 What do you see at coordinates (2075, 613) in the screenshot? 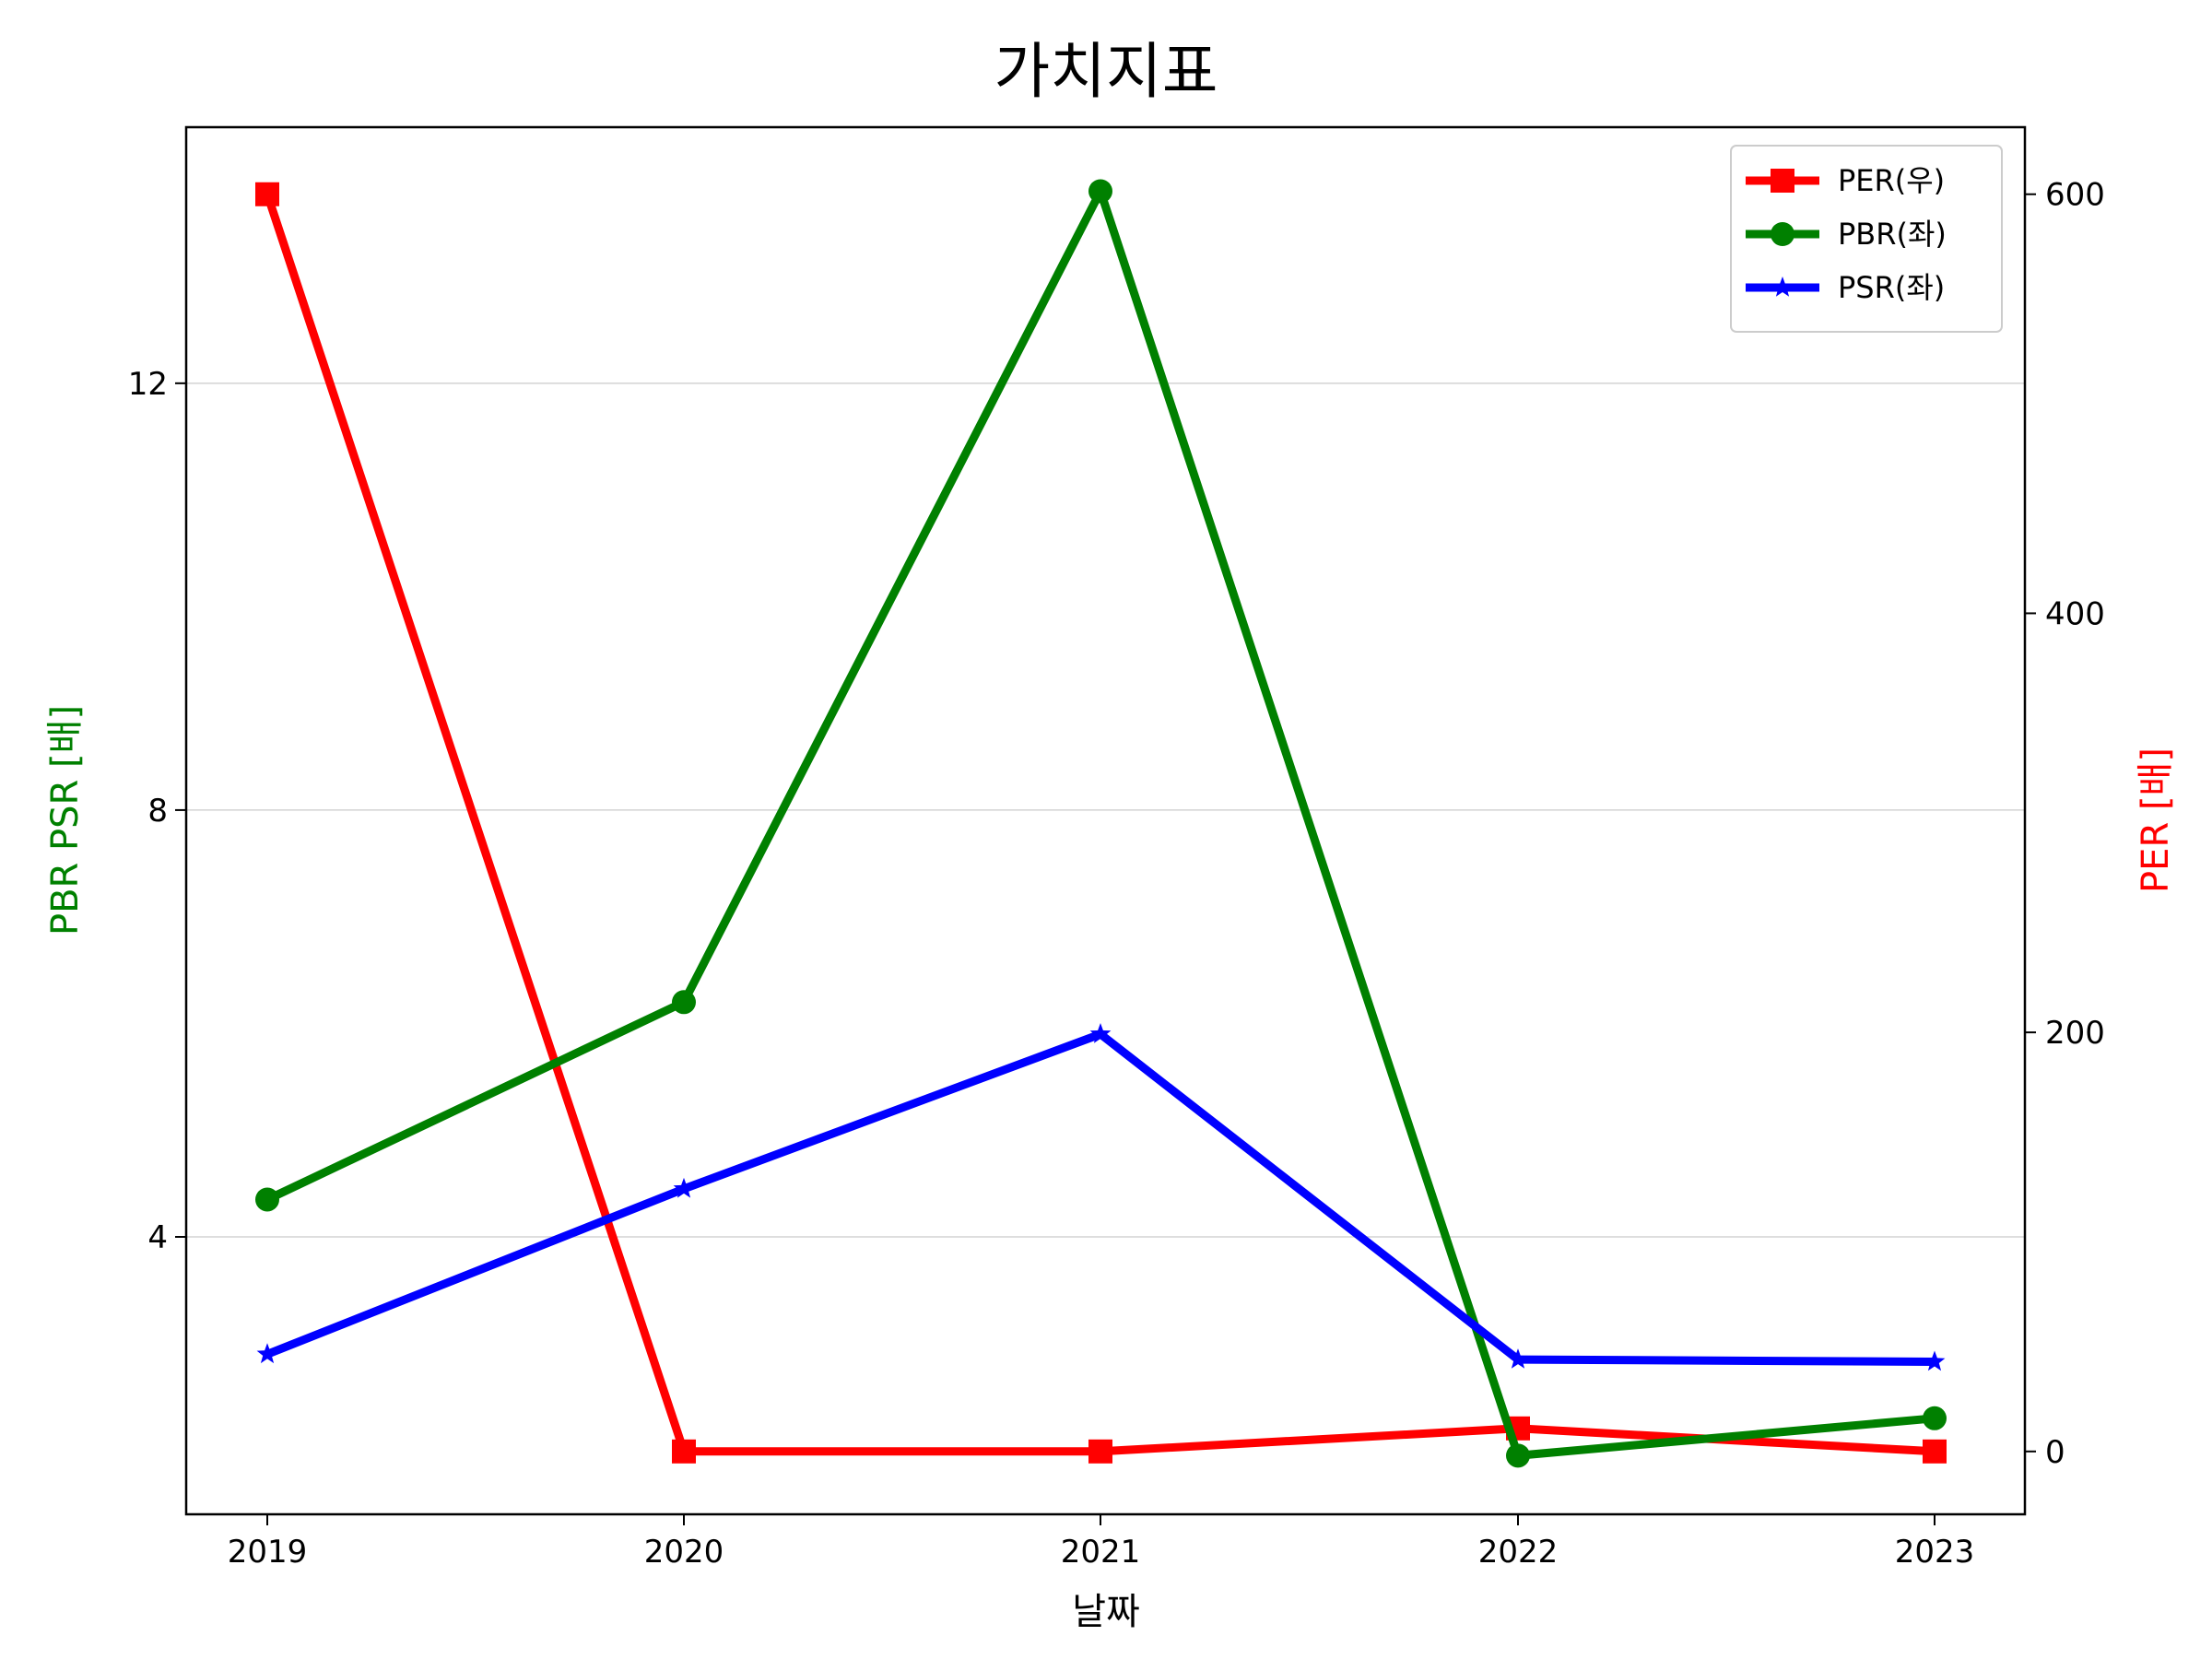
I see `right-tick-label: 400` at bounding box center [2075, 613].